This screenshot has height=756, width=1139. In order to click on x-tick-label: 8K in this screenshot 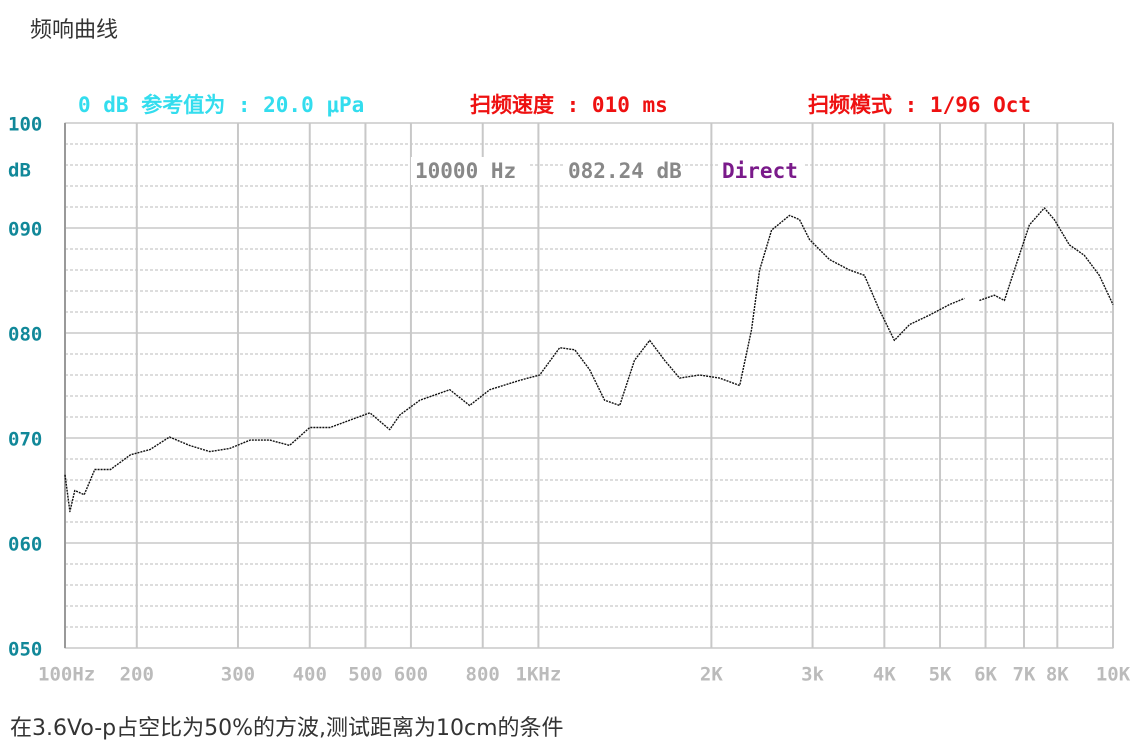, I will do `click(1057, 675)`.